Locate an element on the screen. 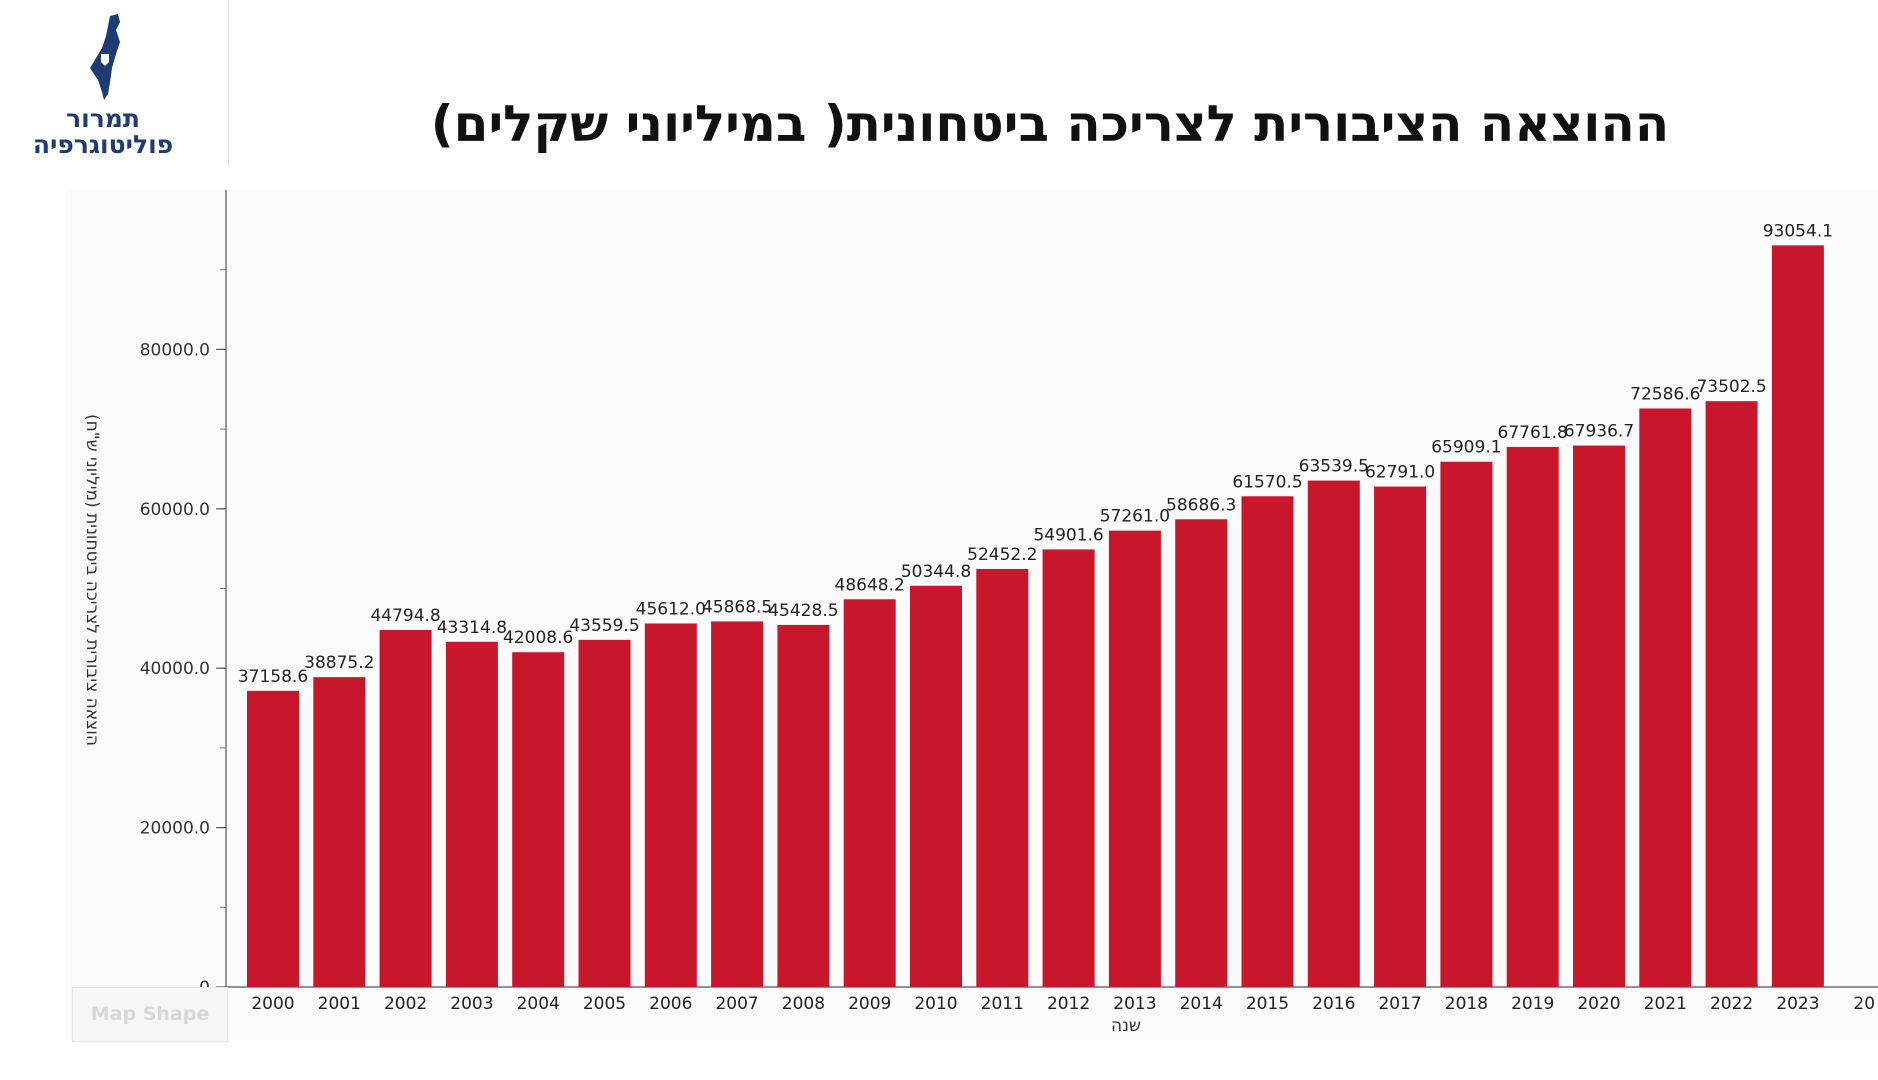 The image size is (1878, 1080). bar-2009 is located at coordinates (869, 793).